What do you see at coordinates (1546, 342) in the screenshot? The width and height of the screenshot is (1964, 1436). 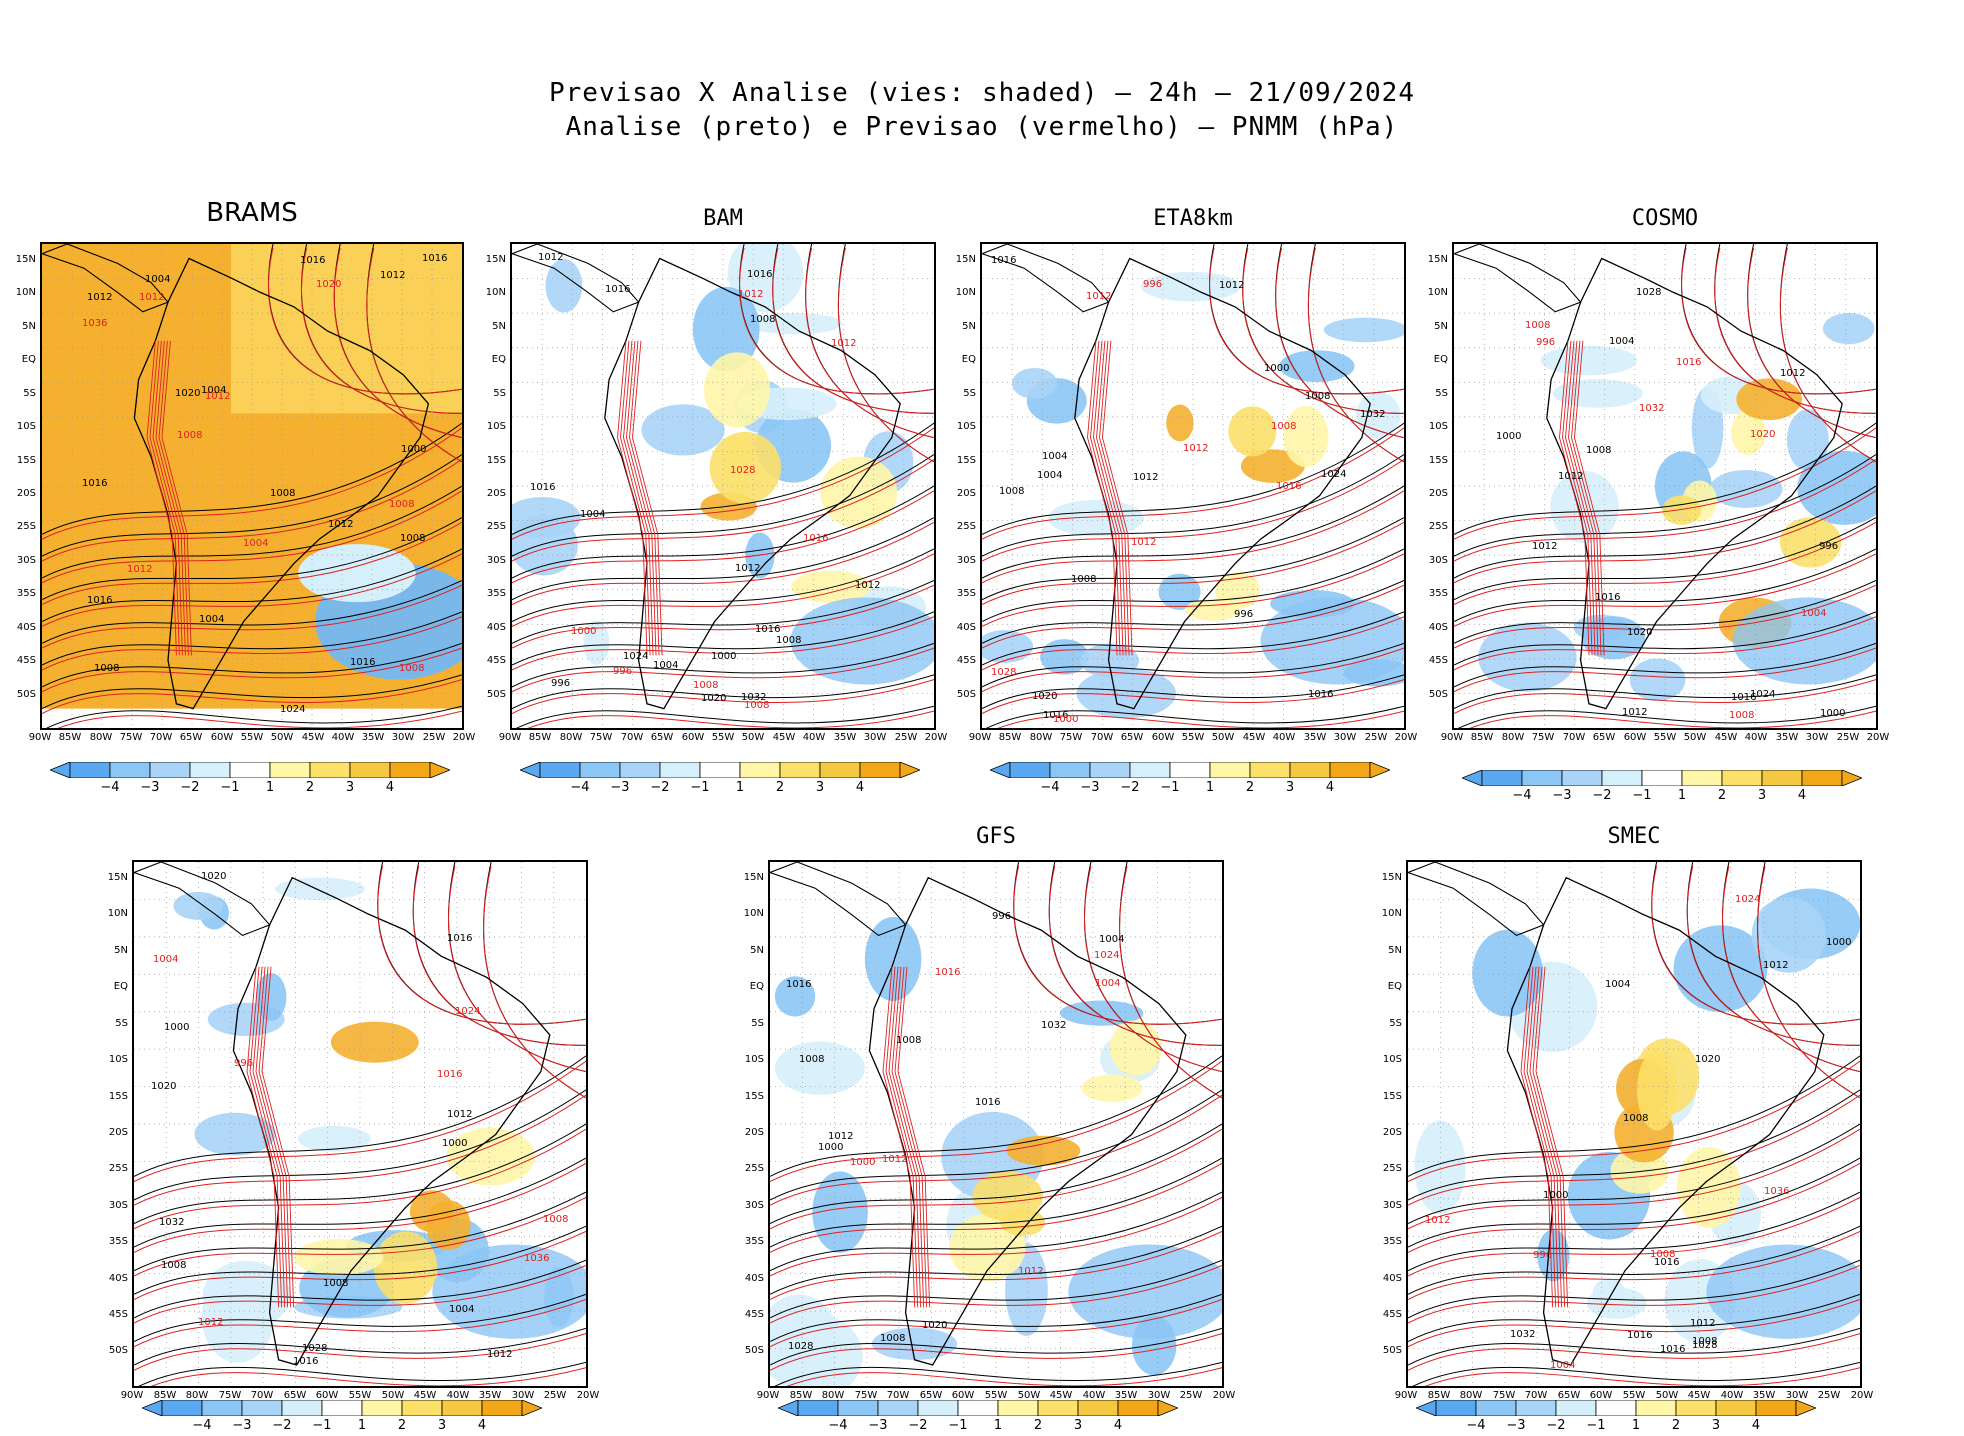 I see `contour-label: 996` at bounding box center [1546, 342].